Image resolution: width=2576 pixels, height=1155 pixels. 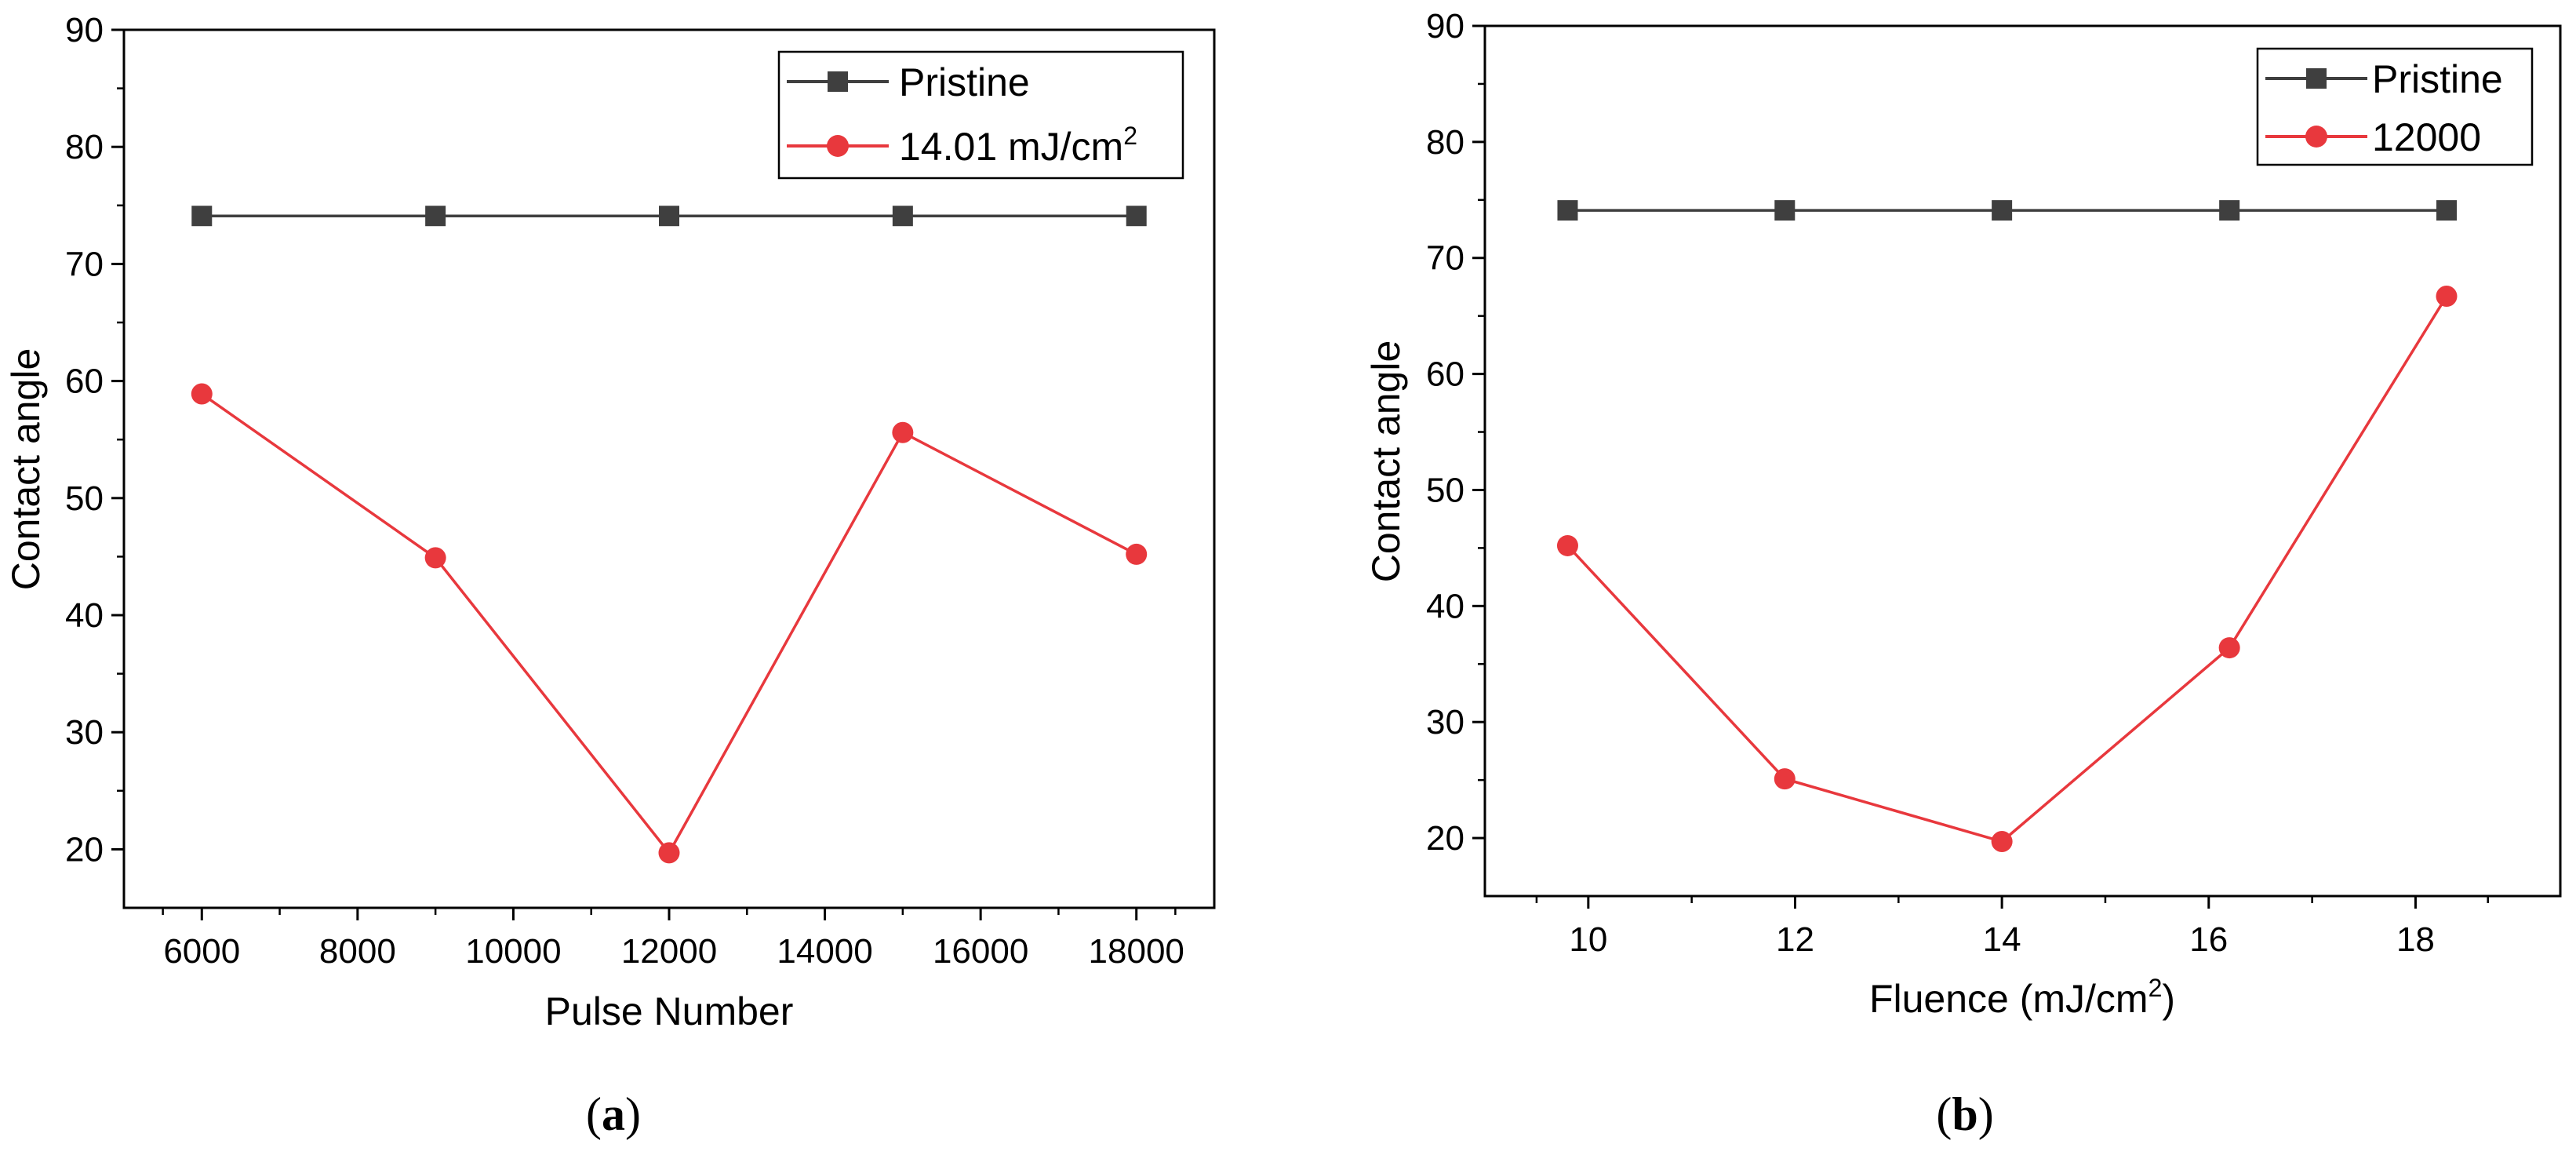 I want to click on x-tick-label-b-0: 10, so click(x=1588, y=940).